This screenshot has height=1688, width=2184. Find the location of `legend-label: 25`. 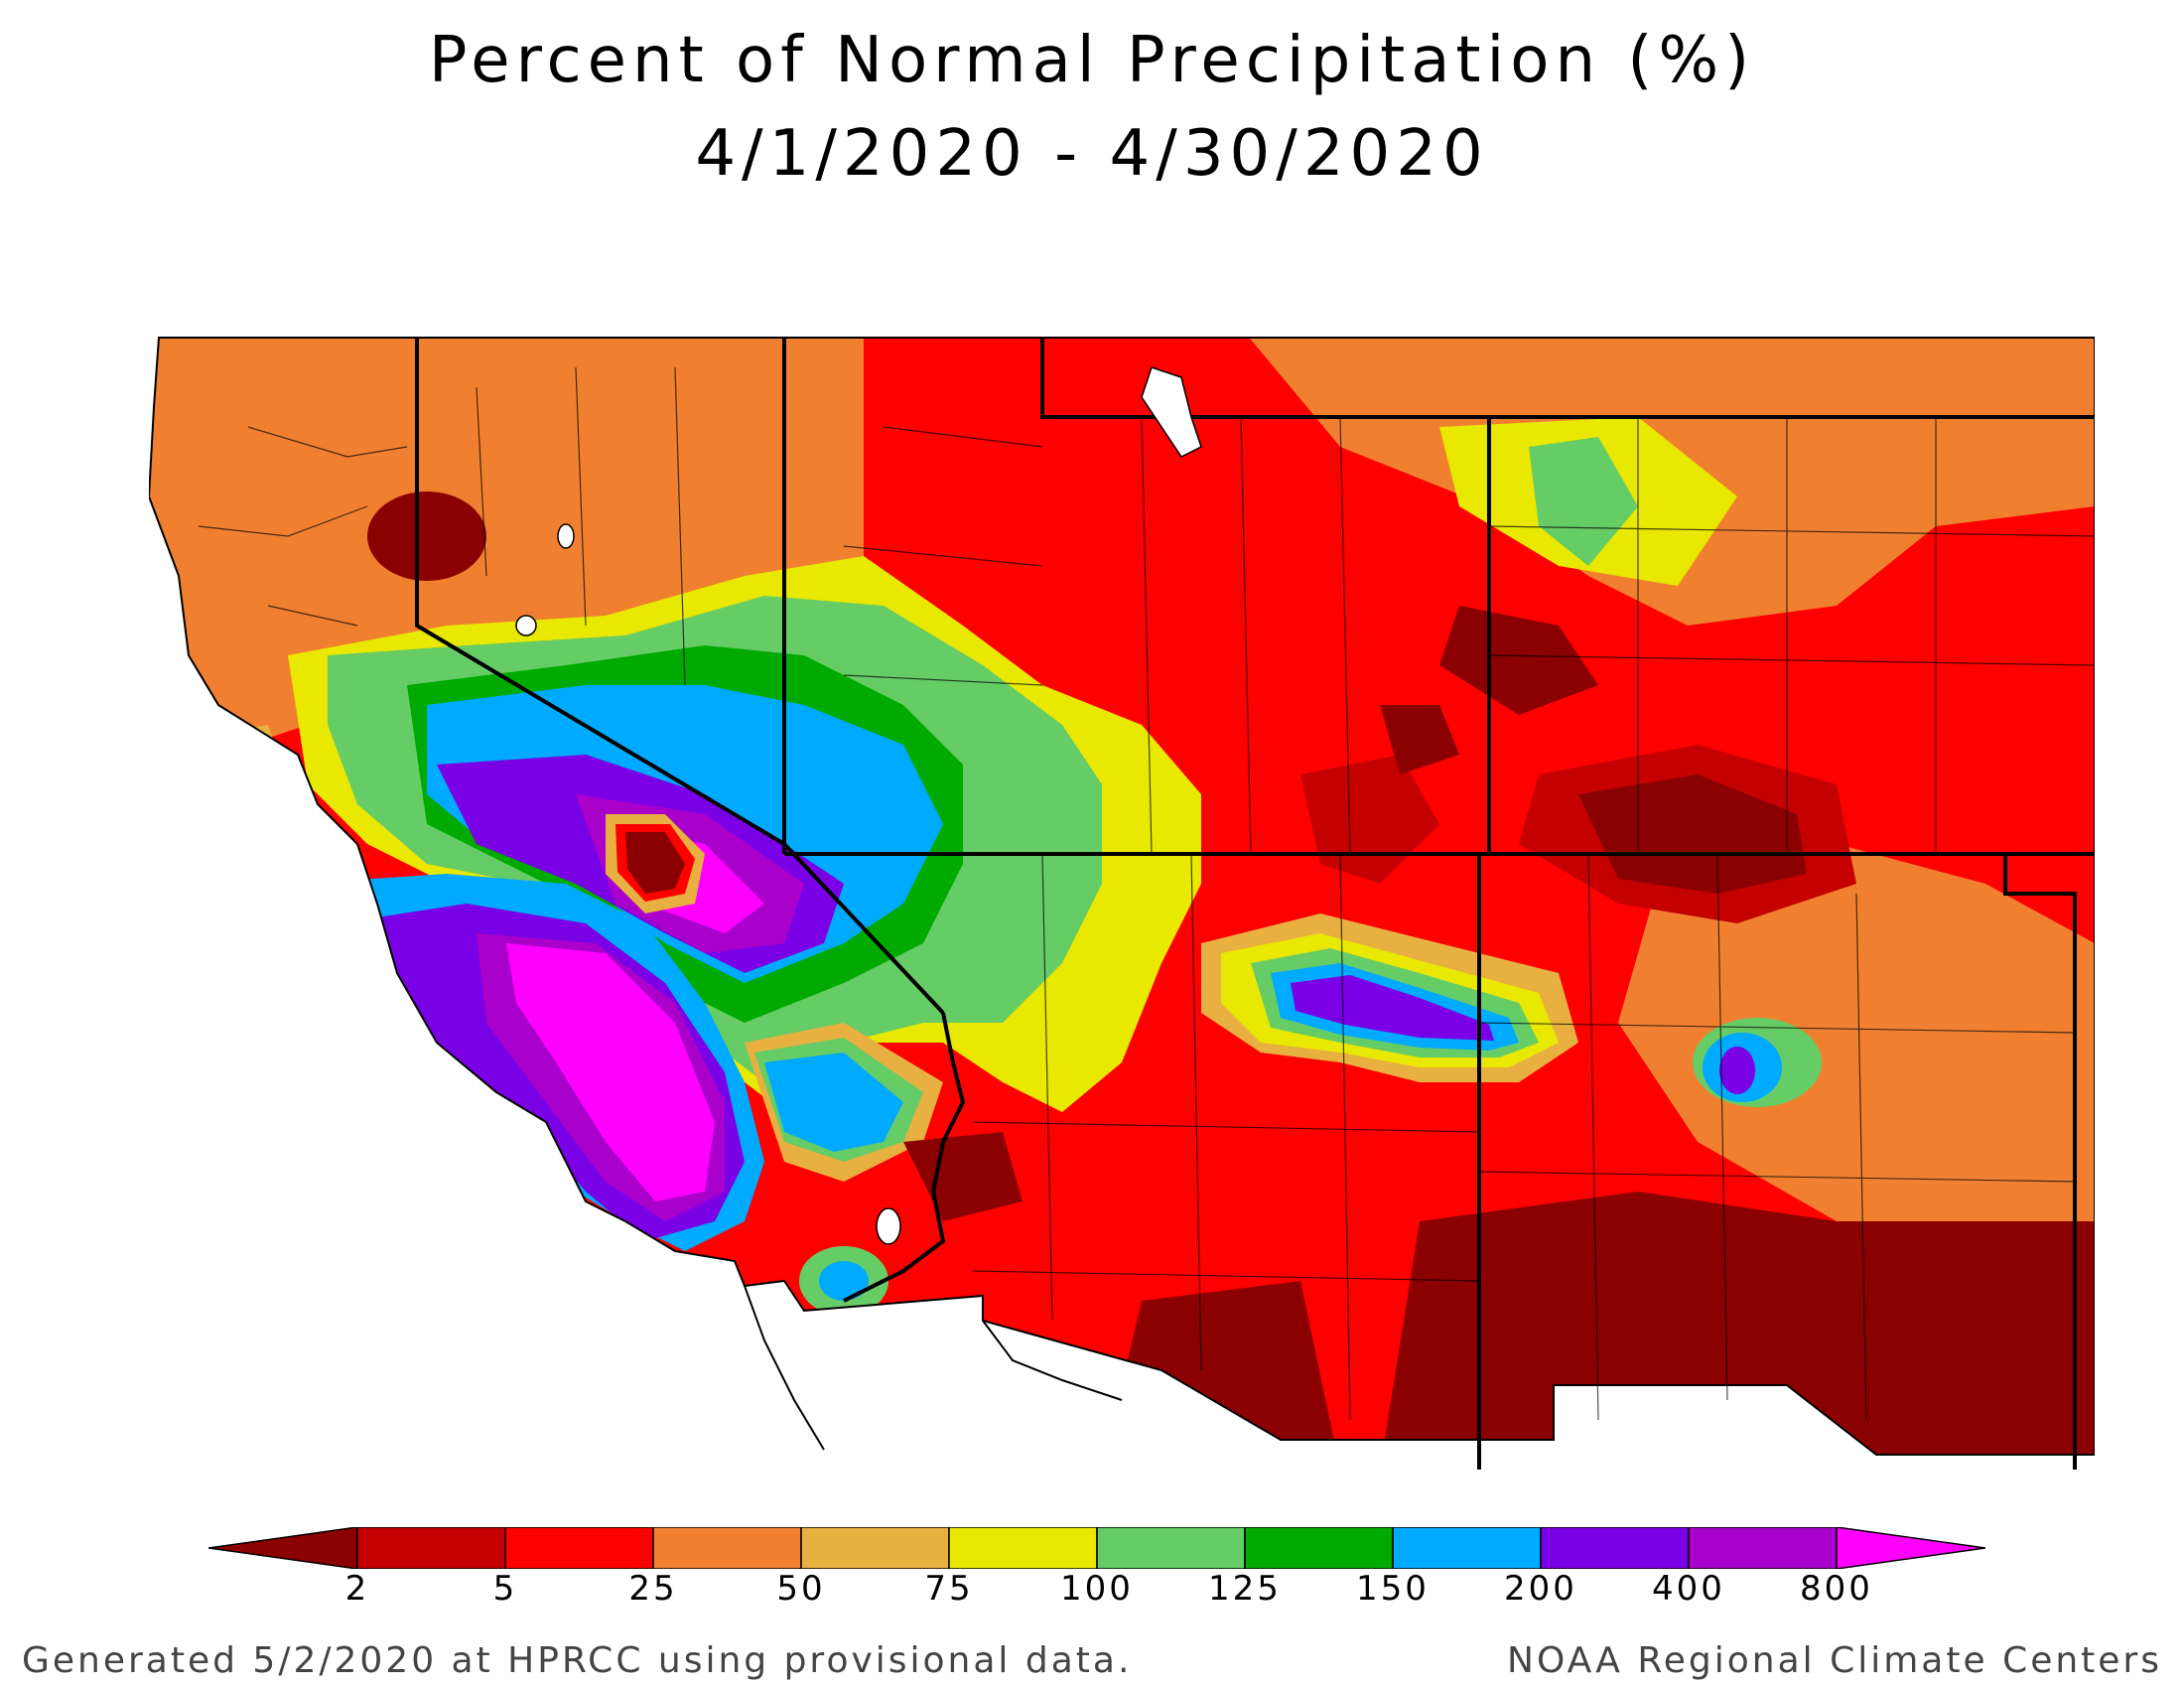

legend-label: 25 is located at coordinates (653, 1589).